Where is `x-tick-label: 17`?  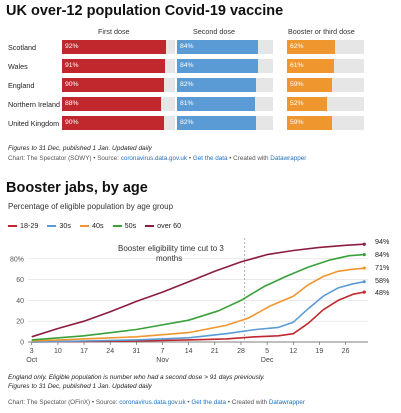 x-tick-label: 17 is located at coordinates (84, 351).